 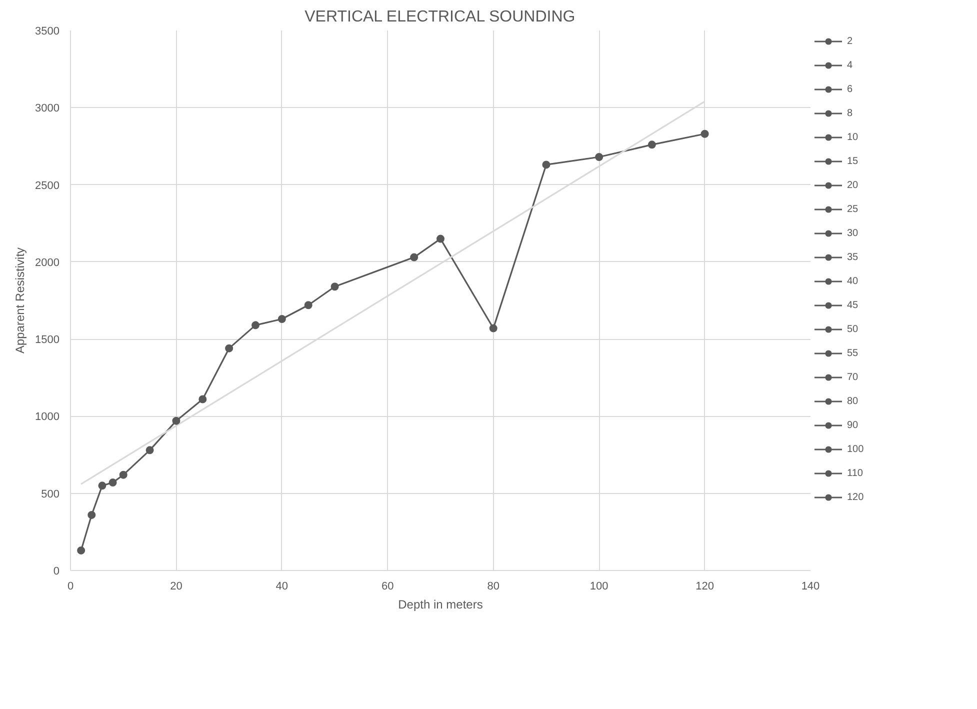 I want to click on x-tick-label: 100, so click(x=599, y=586).